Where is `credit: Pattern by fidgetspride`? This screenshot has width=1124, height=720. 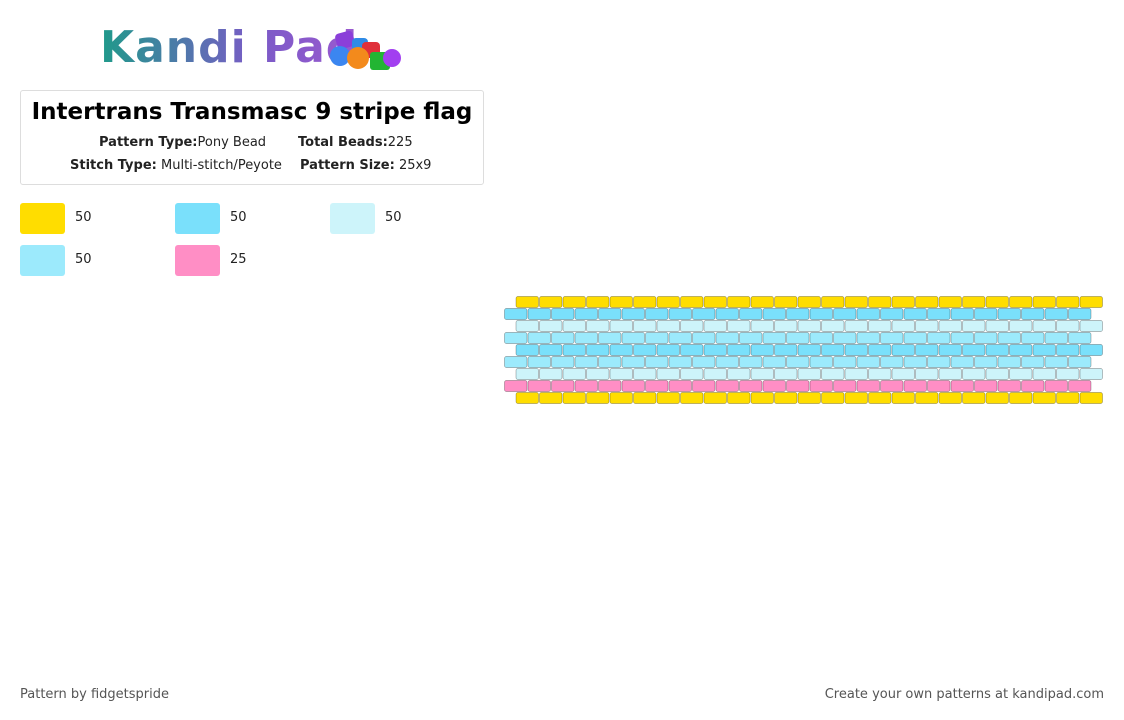
credit: Pattern by fidgetspride is located at coordinates (94, 694).